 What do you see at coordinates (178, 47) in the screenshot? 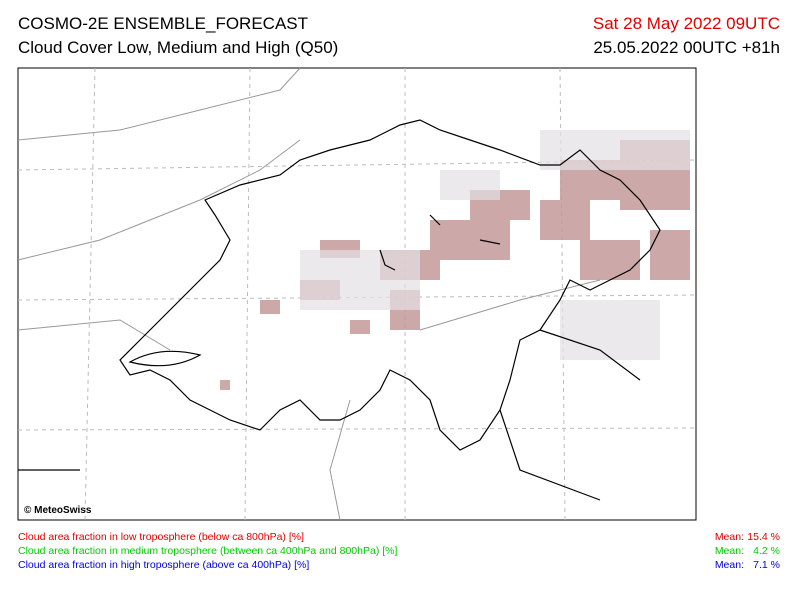
I see `subtitle: Cloud Cover Low, Medium and High (Q50)` at bounding box center [178, 47].